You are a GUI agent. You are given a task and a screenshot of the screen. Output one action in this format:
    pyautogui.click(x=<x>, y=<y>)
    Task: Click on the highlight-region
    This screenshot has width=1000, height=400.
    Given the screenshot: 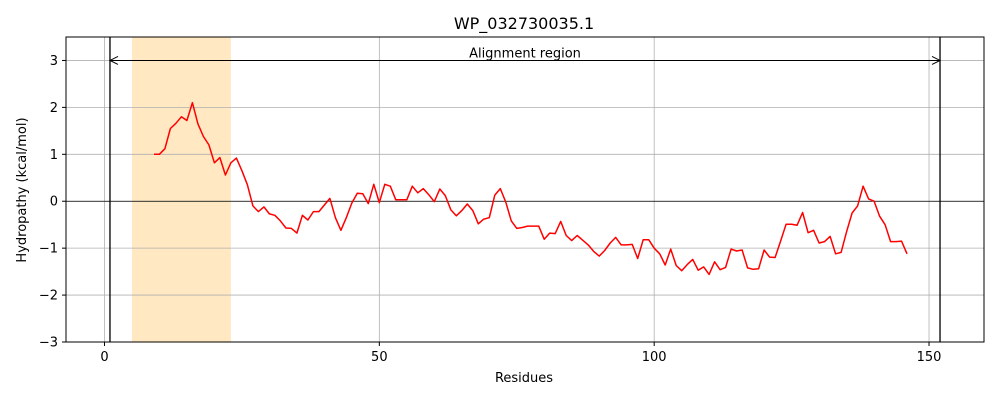 What is the action you would take?
    pyautogui.click(x=181, y=189)
    